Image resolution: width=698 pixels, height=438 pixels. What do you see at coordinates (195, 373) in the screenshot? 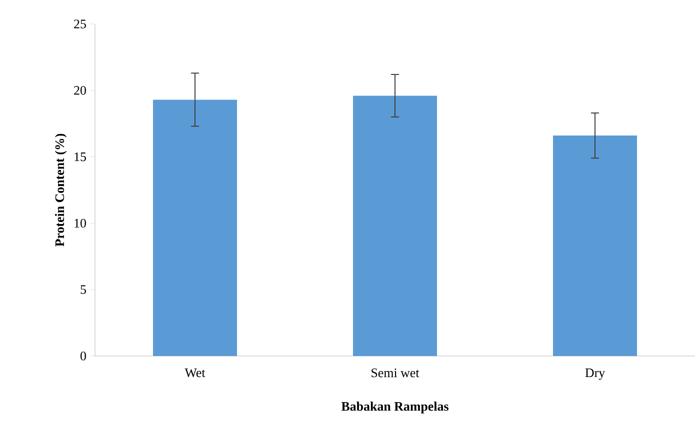
I see `x-tick-label: Wet` at bounding box center [195, 373].